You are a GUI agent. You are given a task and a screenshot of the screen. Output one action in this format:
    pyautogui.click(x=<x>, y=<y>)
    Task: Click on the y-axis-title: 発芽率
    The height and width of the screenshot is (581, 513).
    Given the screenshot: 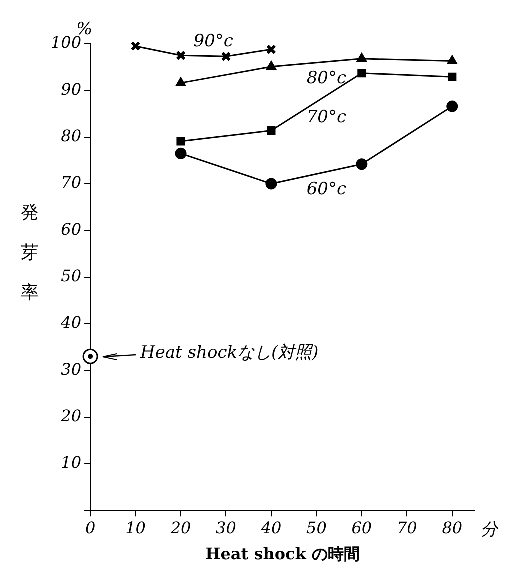 What is the action you would take?
    pyautogui.click(x=30, y=253)
    